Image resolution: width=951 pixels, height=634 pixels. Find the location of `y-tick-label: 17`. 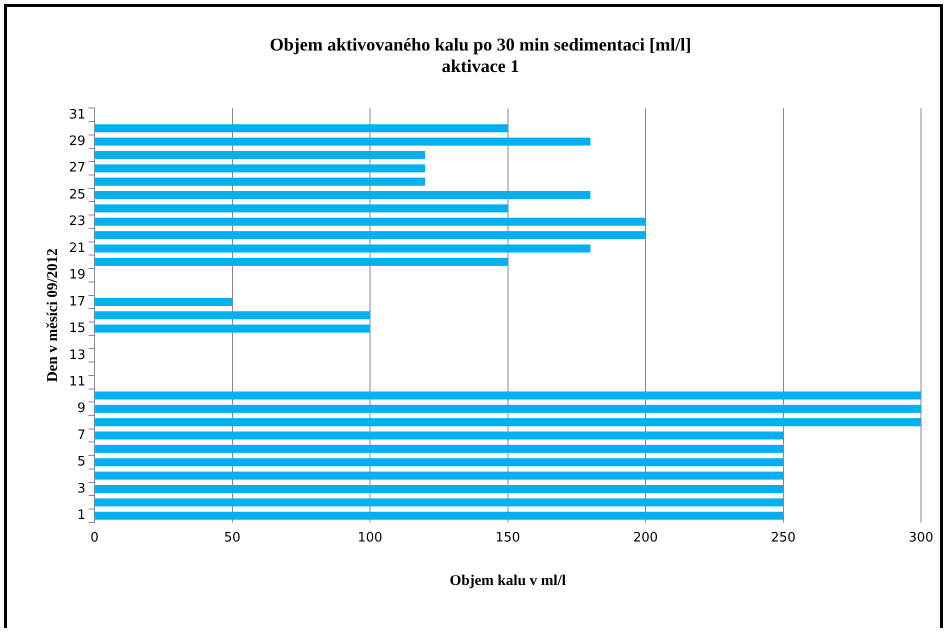

y-tick-label: 17 is located at coordinates (77, 302).